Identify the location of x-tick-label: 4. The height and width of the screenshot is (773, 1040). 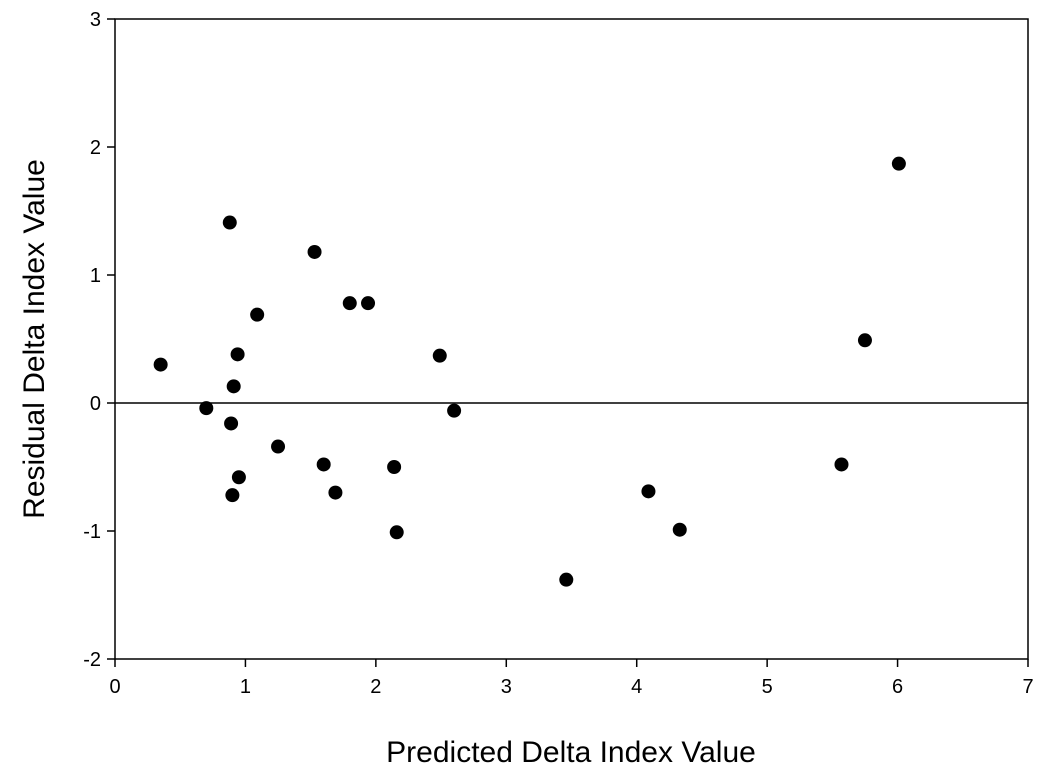
(636, 687).